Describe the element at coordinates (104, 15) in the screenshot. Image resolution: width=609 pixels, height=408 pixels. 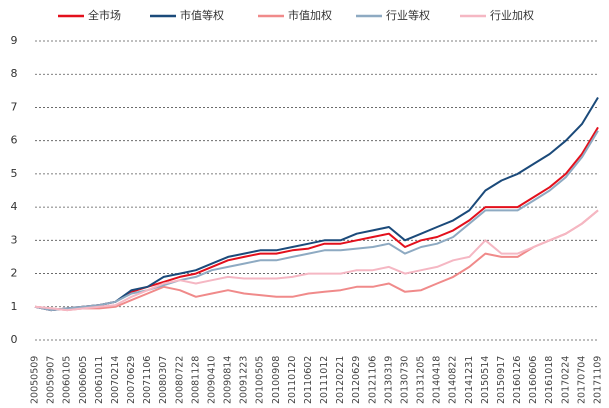
I see `legend-label: 全市场` at that location.